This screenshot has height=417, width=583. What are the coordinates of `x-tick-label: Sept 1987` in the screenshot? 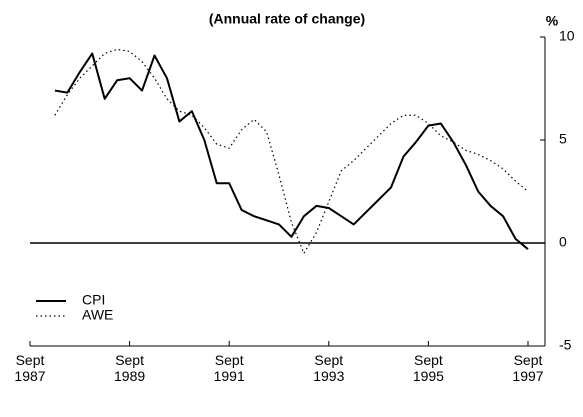 It's located at (30, 368).